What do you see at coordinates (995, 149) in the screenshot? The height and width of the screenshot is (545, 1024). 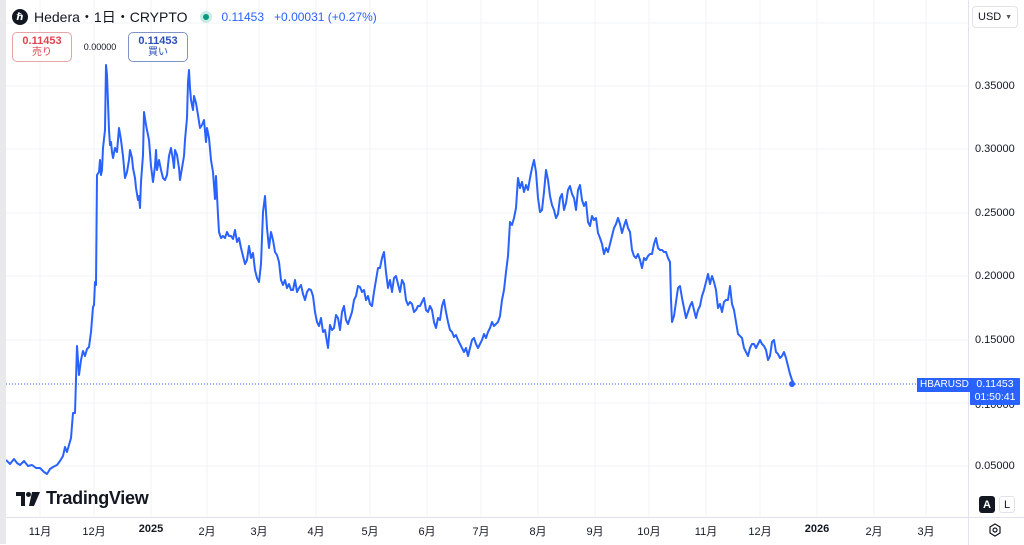 I see `price-tick: 0.30000` at bounding box center [995, 149].